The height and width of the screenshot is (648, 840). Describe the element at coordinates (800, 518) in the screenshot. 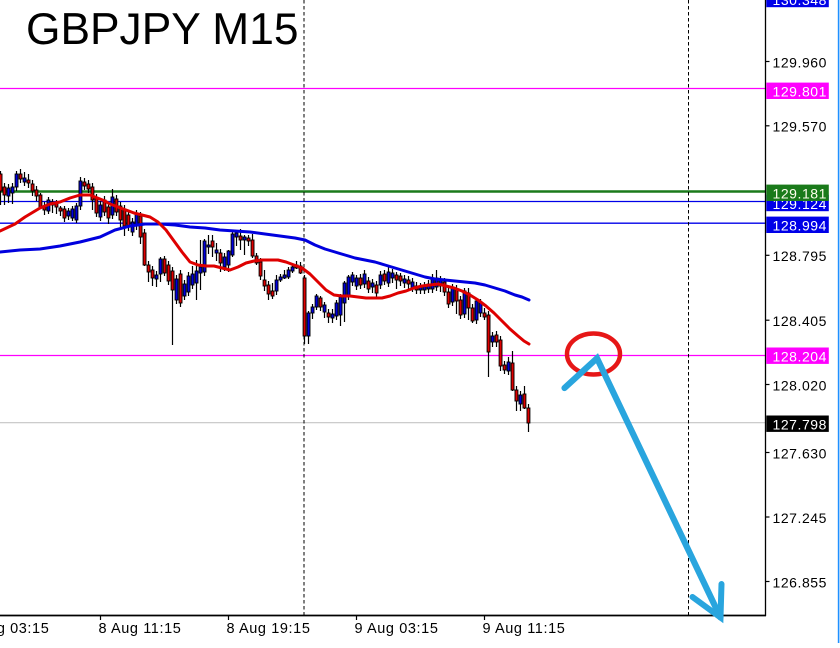

I see `svg-text: 127.245` at that location.